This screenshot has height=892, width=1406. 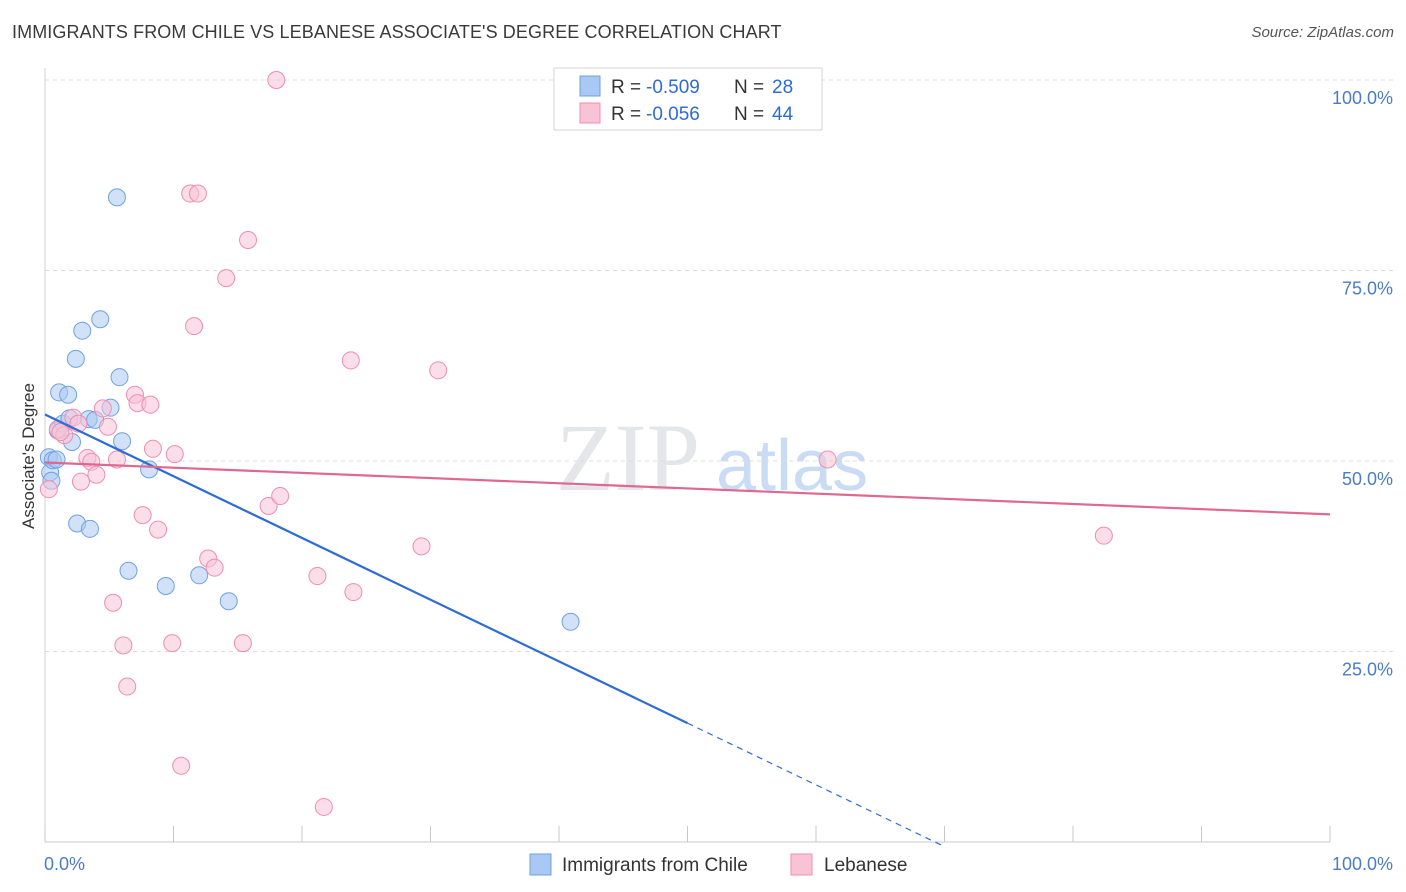 I want to click on legend-n-label-lebanese: N =, so click(x=749, y=114).